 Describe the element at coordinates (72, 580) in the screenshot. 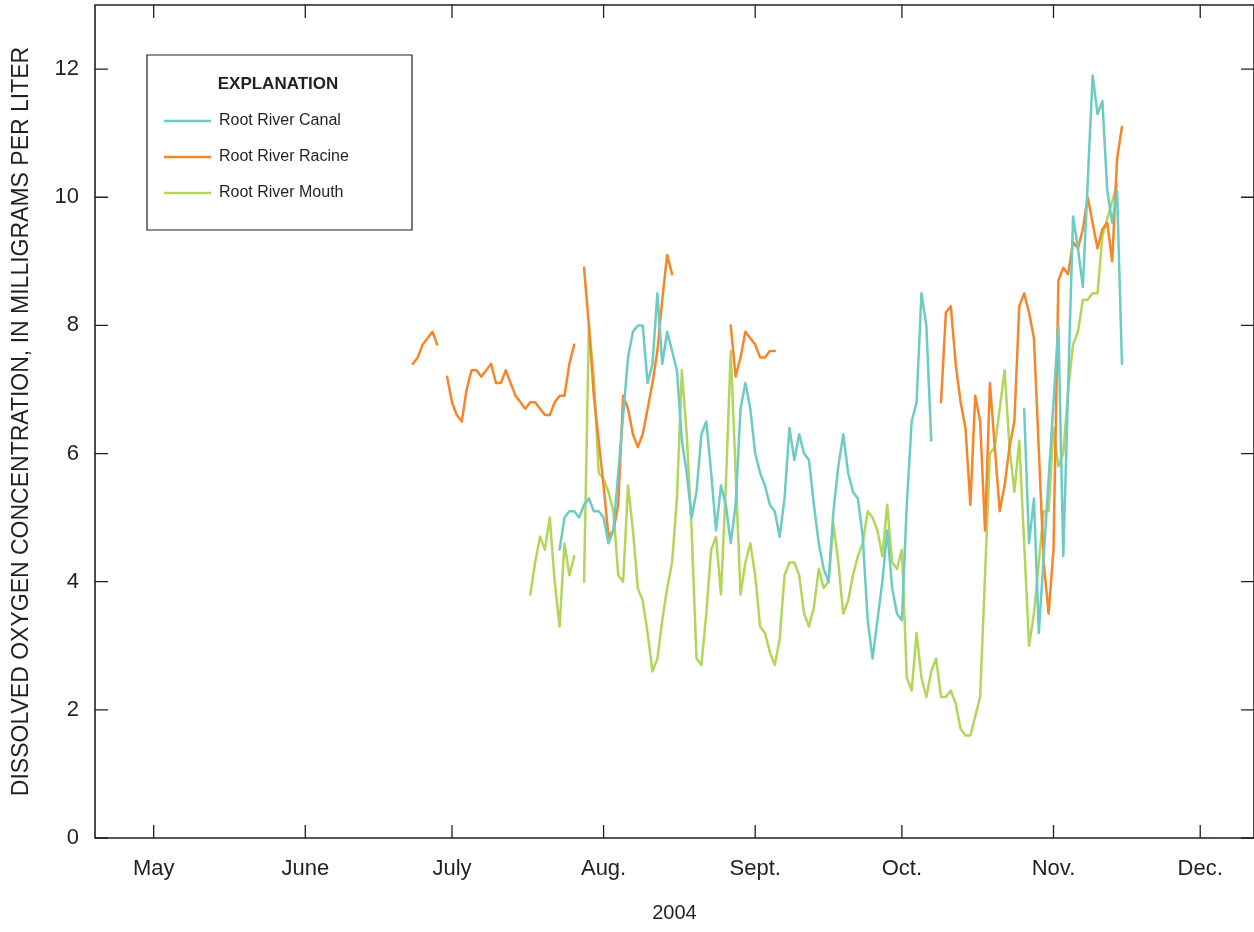

I see `y-tick-label: 4` at that location.